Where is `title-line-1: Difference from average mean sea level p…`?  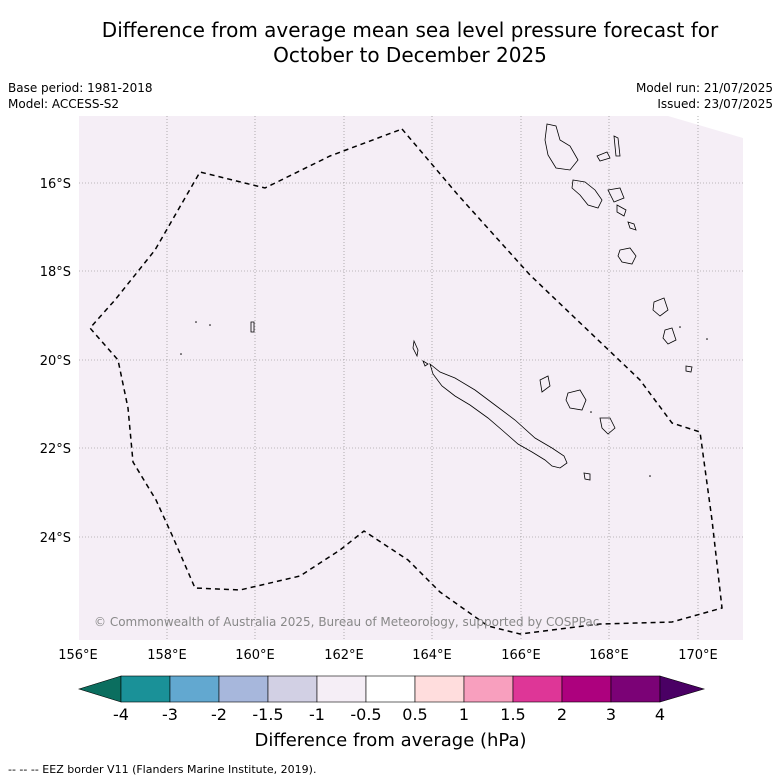
title-line-1: Difference from average mean sea level p… is located at coordinates (410, 30).